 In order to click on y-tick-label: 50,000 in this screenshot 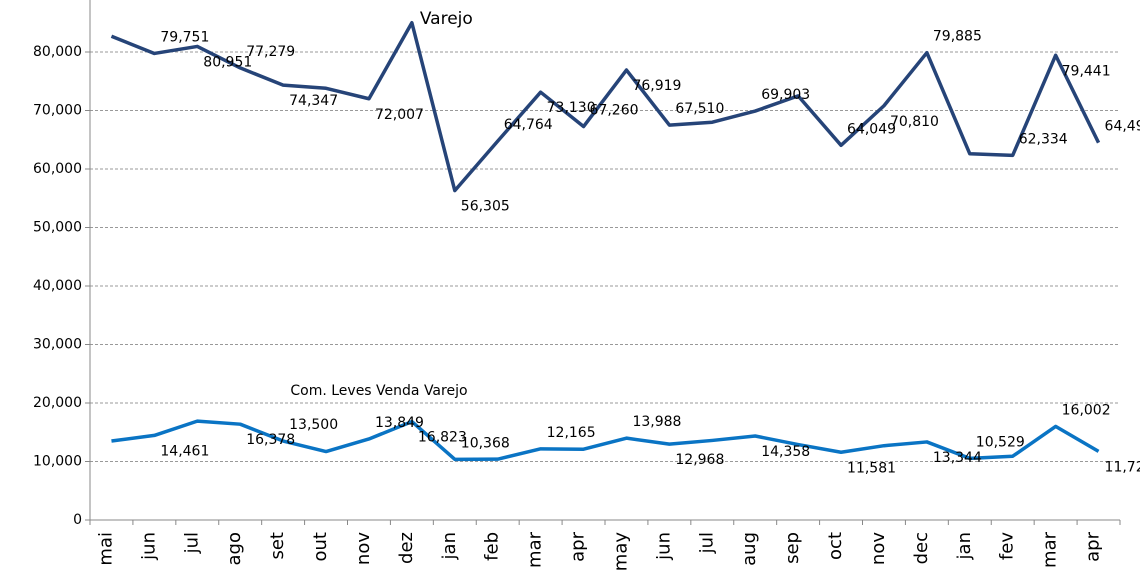, I will do `click(57, 228)`.